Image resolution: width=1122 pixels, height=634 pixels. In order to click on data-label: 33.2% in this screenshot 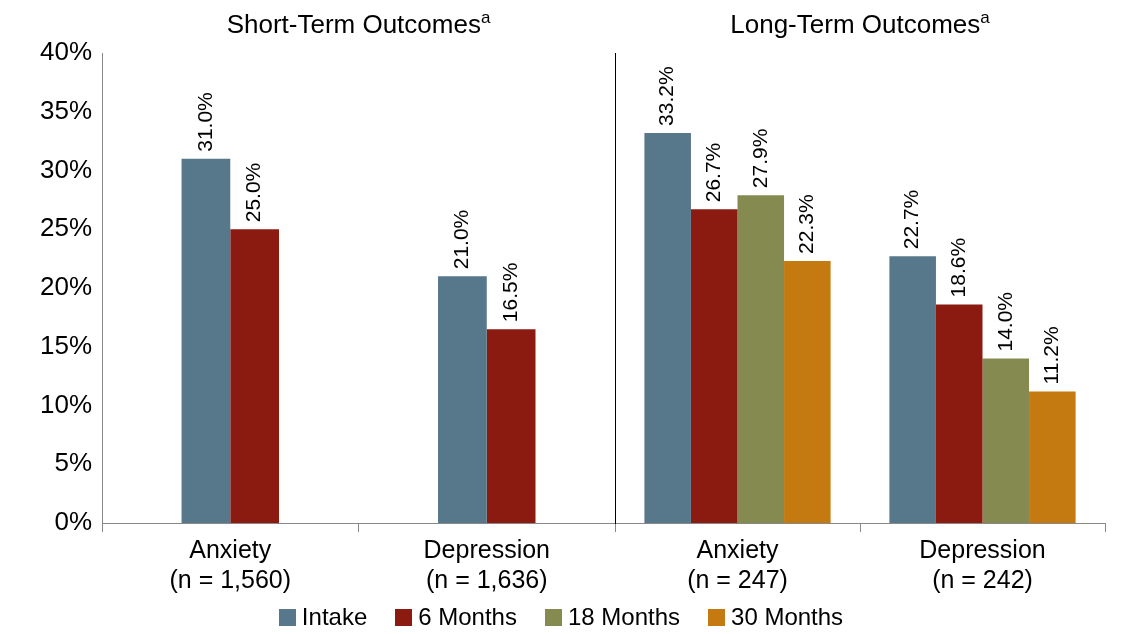, I will do `click(666, 96)`.